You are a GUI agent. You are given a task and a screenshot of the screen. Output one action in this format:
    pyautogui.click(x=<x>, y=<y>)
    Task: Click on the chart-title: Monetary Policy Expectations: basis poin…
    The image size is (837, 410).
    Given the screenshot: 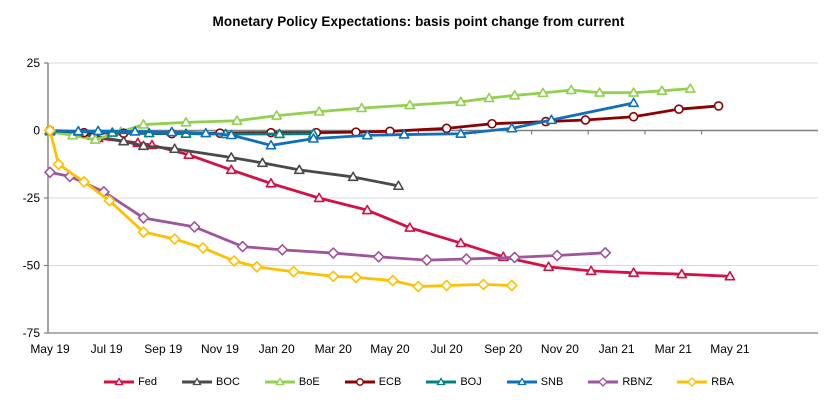 What is the action you would take?
    pyautogui.click(x=418, y=21)
    